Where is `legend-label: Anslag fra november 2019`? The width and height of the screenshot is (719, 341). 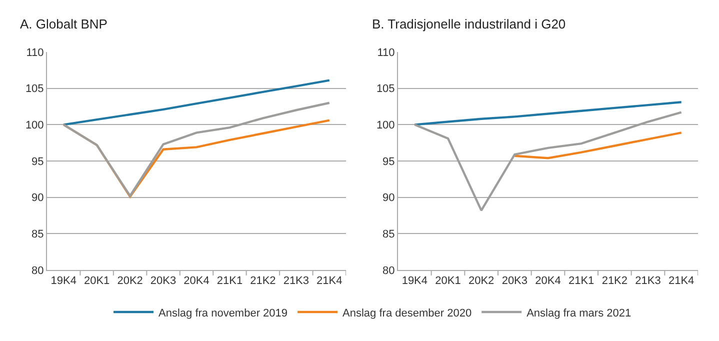
legend-label: Anslag fra november 2019 is located at coordinates (223, 313).